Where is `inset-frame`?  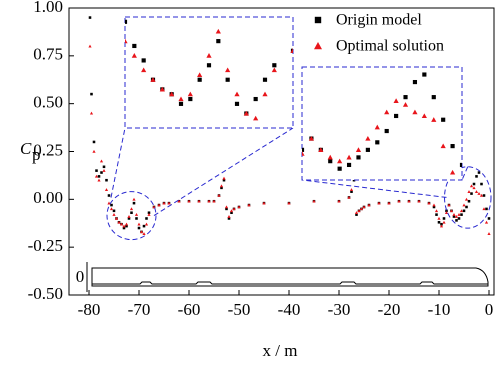
inset-frame is located at coordinates (209, 72).